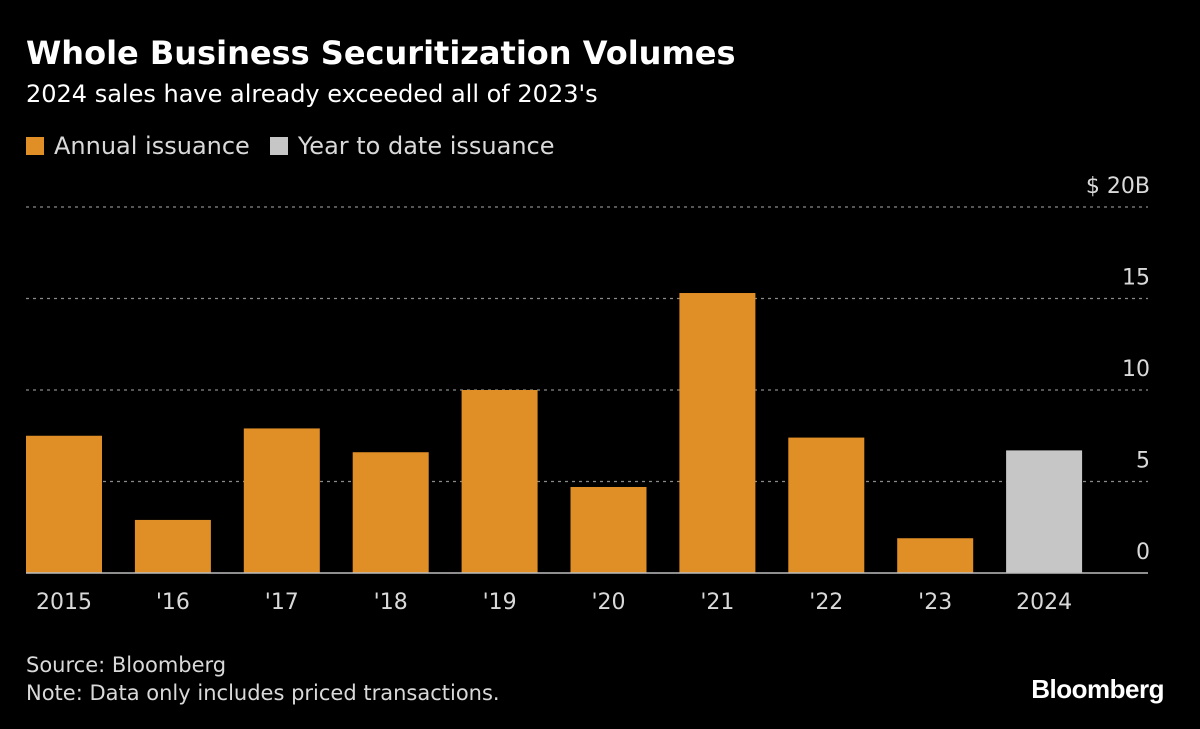 The image size is (1200, 729). I want to click on source-note: Source: Bloomberg, so click(126, 665).